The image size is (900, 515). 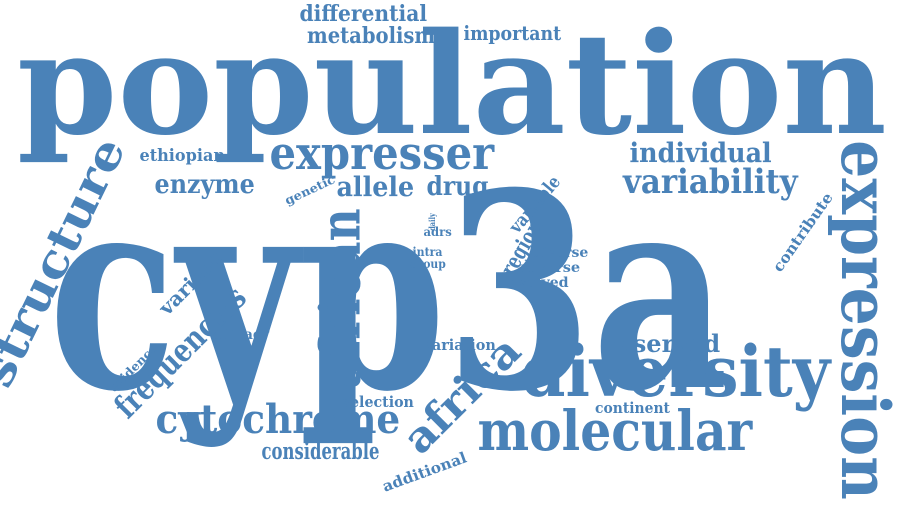 I want to click on word-metabolism: metabolism, so click(x=371, y=36).